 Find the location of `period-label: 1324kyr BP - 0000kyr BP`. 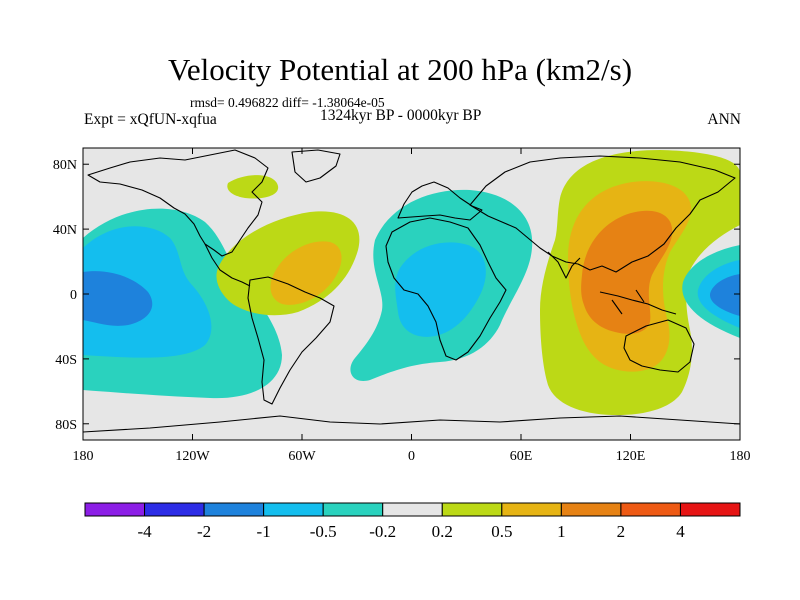

period-label: 1324kyr BP - 0000kyr BP is located at coordinates (401, 115).